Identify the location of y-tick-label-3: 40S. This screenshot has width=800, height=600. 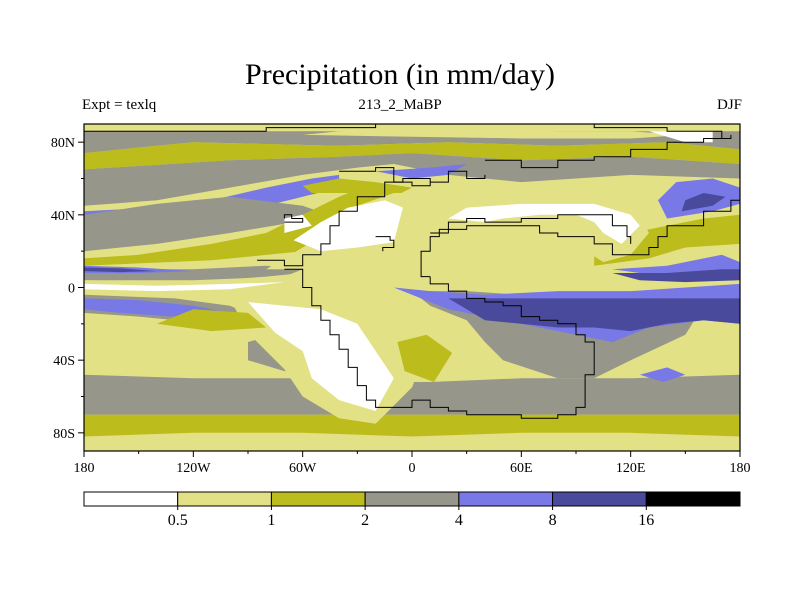
(64, 361).